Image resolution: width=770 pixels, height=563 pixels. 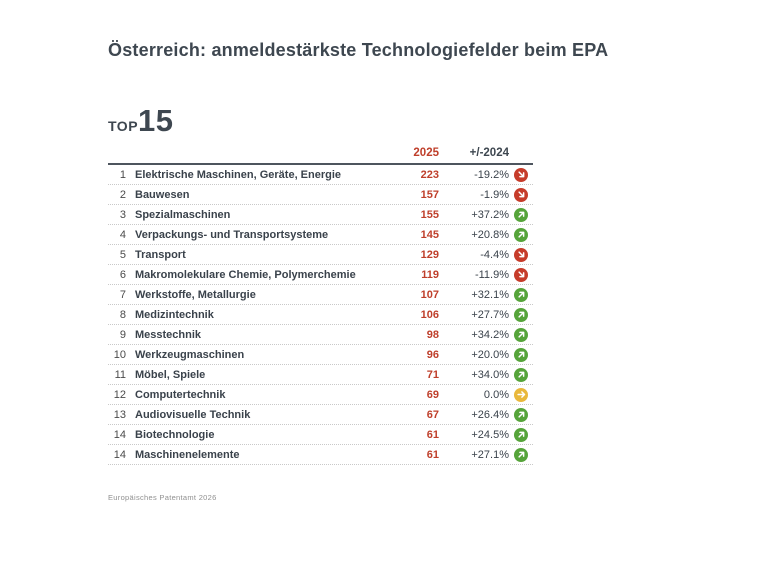 What do you see at coordinates (320, 255) in the screenshot?
I see `table-row: 5 Transport 129 -4.4%` at bounding box center [320, 255].